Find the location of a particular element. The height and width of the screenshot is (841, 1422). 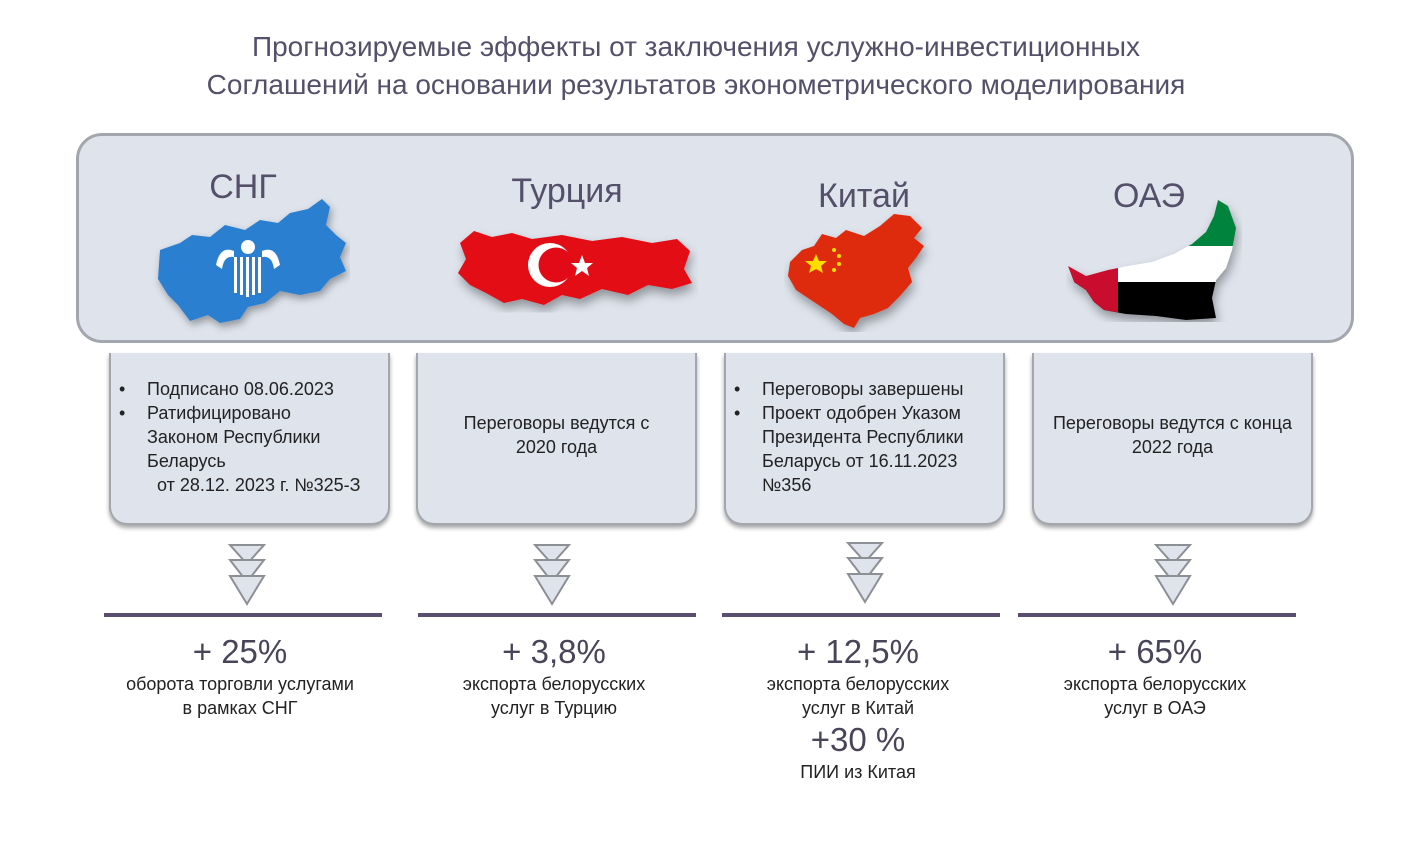

effect-value: + 25% is located at coordinates (240, 651).